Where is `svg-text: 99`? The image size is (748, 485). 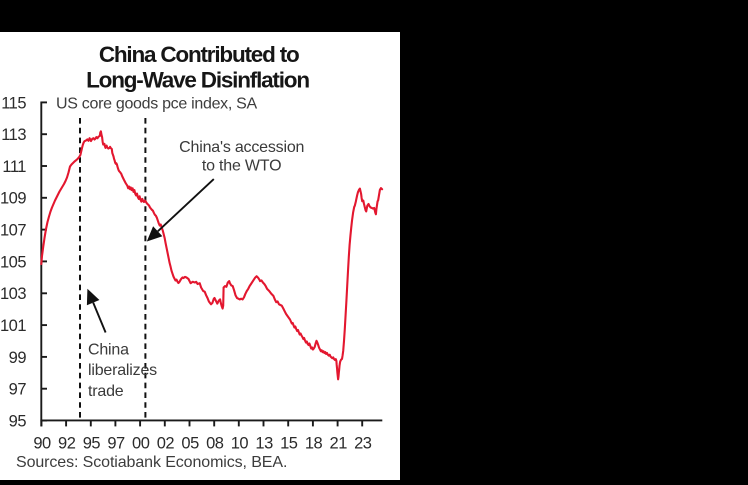 svg-text: 99 is located at coordinates (18, 358).